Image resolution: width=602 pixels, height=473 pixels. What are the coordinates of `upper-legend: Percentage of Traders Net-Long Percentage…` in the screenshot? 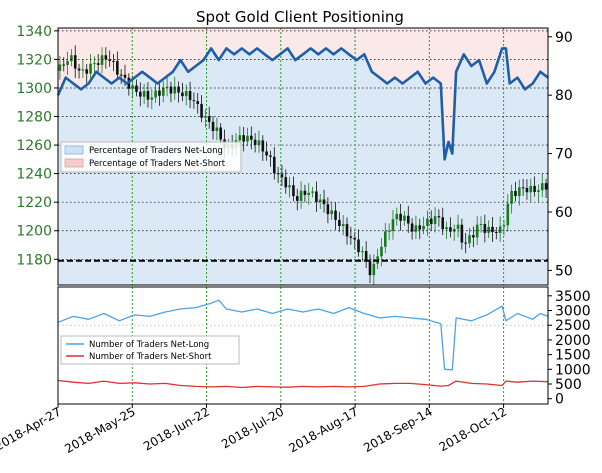 It's located at (151, 157).